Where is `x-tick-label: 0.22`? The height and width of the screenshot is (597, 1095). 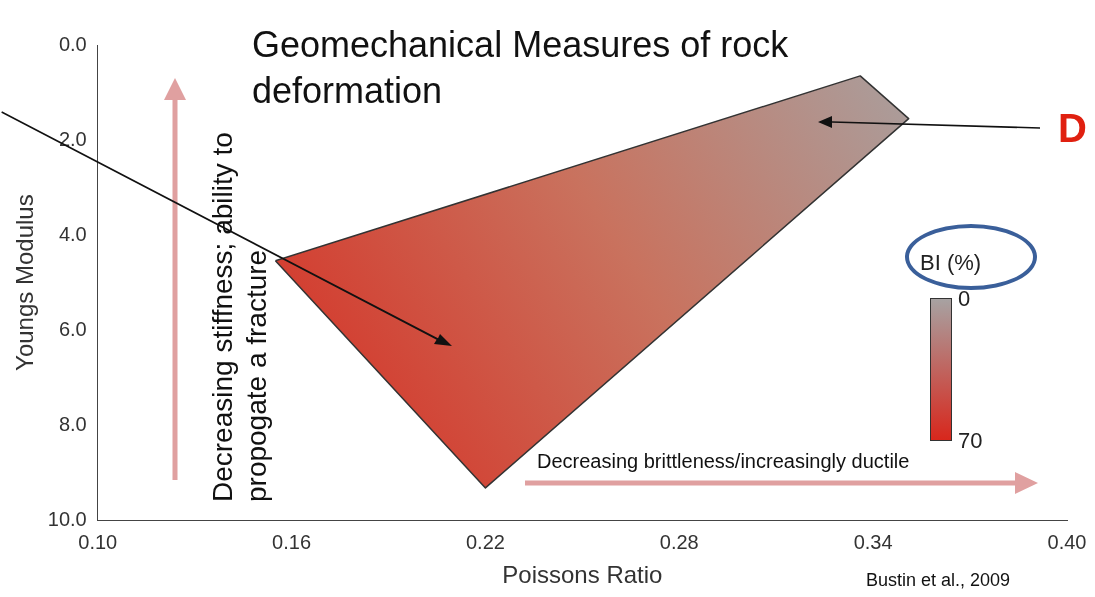
x-tick-label: 0.22 is located at coordinates (485, 541).